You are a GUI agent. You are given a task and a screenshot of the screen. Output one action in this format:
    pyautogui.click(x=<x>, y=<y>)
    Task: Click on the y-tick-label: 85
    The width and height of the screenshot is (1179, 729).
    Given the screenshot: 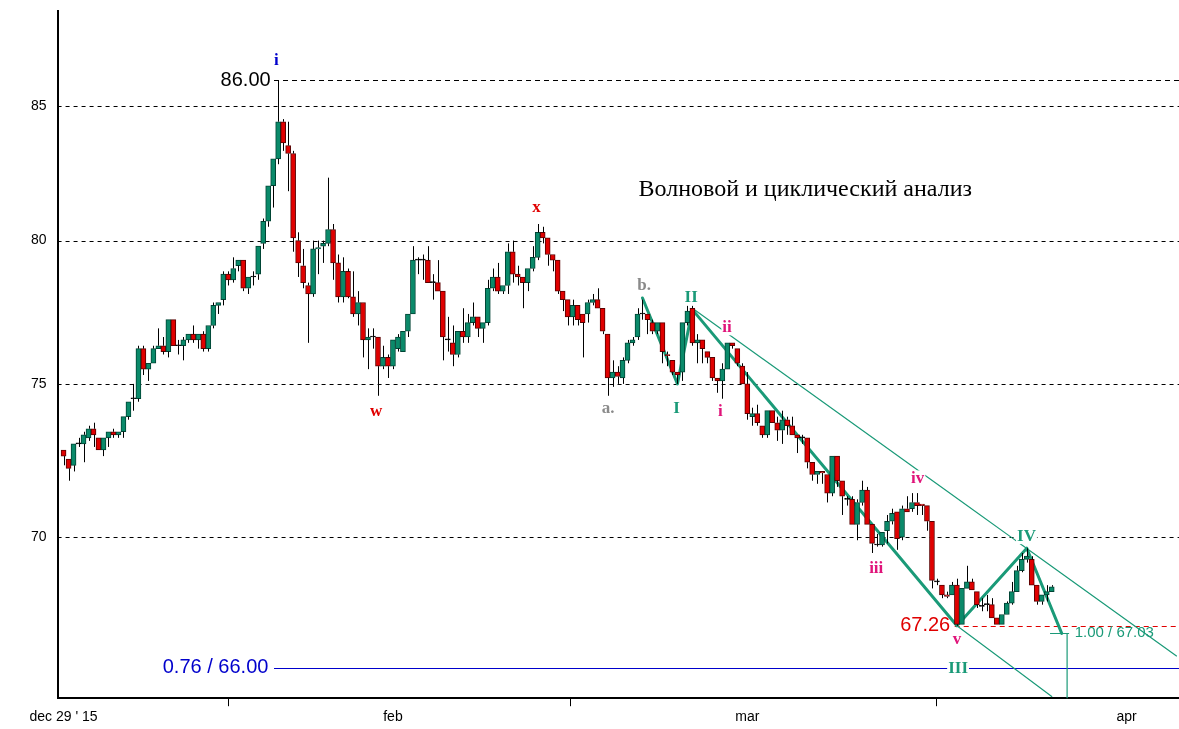 What is the action you would take?
    pyautogui.click(x=38, y=104)
    